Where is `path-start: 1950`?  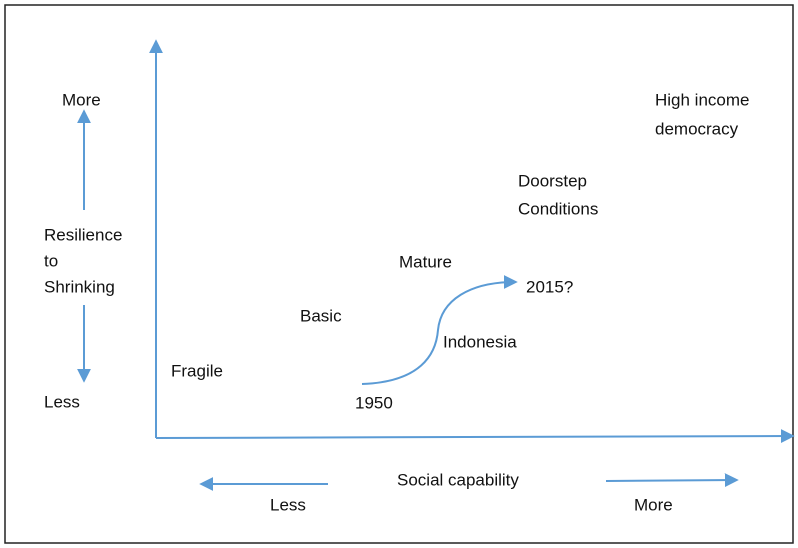
path-start: 1950 is located at coordinates (374, 402).